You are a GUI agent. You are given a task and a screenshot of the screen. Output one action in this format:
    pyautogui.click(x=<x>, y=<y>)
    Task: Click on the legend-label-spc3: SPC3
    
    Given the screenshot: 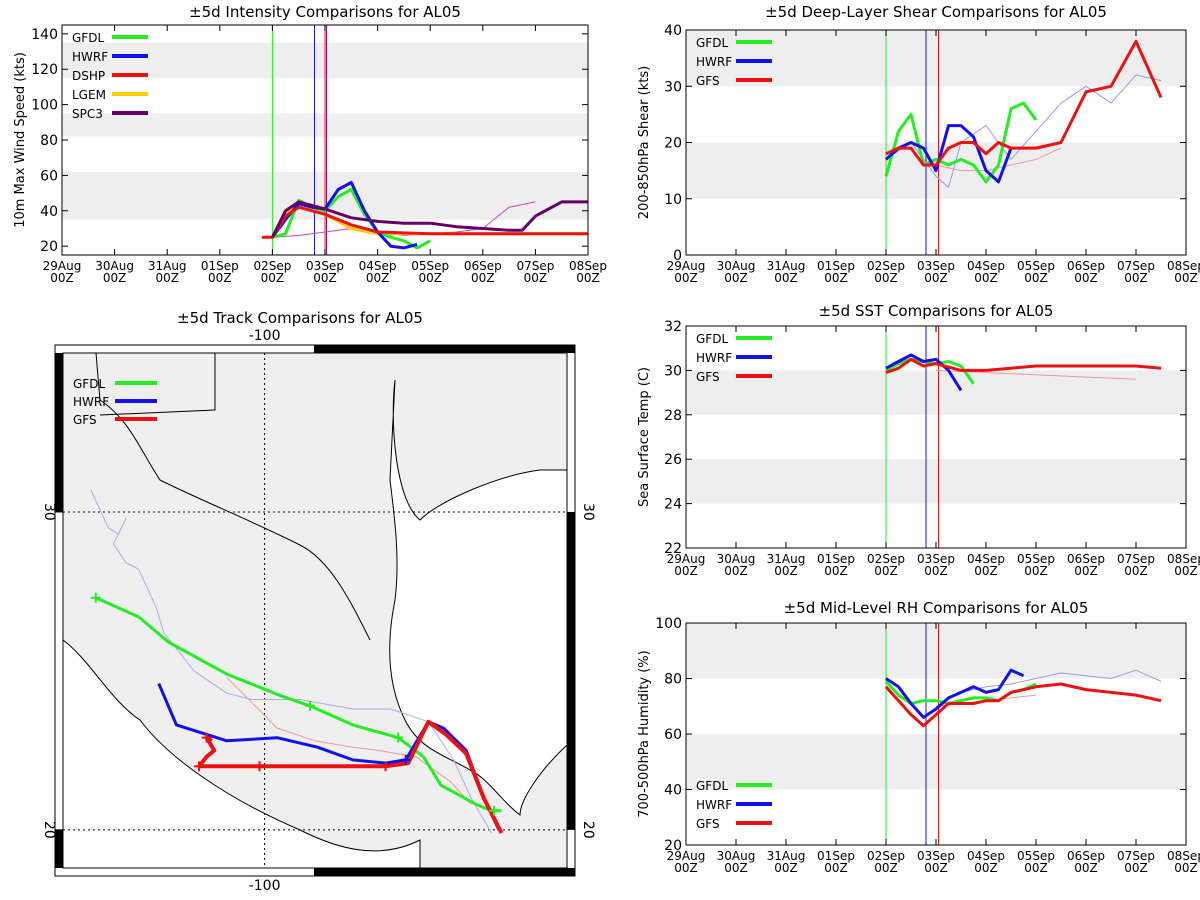 What is the action you would take?
    pyautogui.click(x=87, y=114)
    